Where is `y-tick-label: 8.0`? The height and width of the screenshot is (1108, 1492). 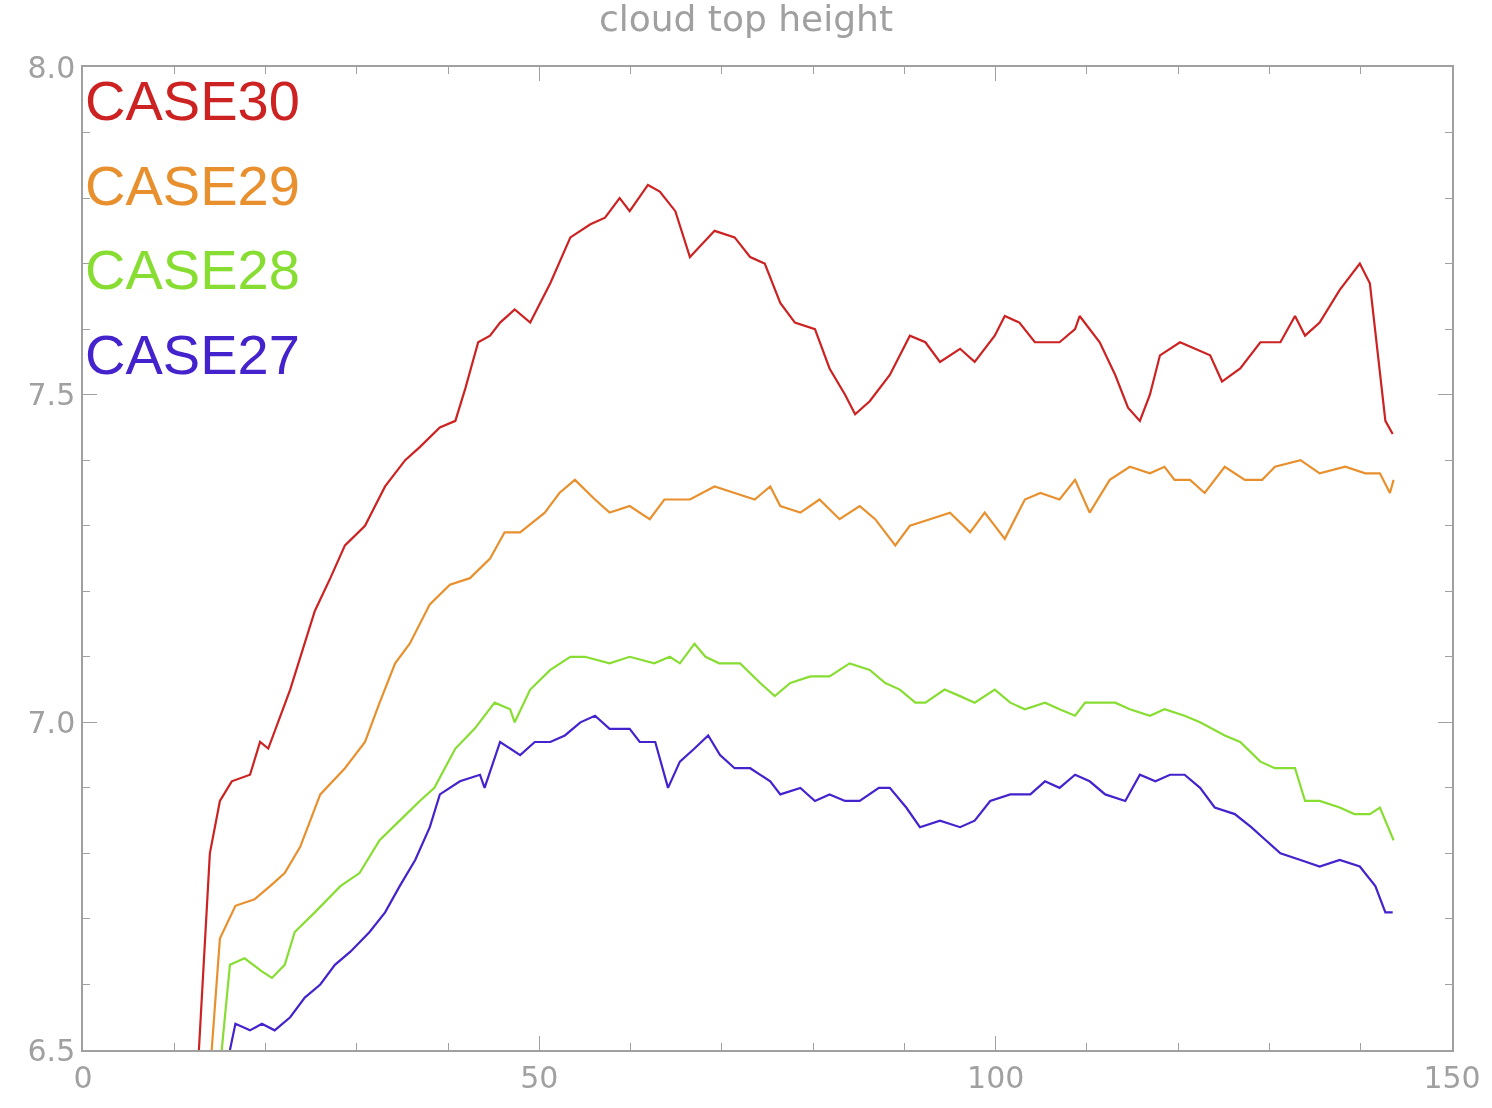
y-tick-label: 8.0 is located at coordinates (51, 67).